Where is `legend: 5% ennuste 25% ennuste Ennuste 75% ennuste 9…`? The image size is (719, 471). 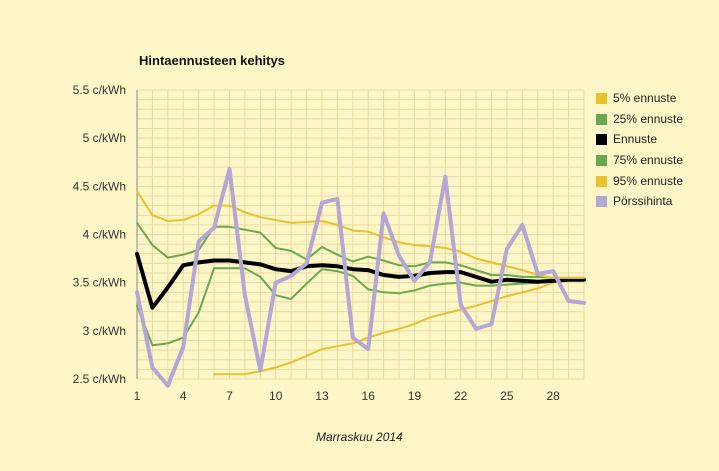 legend: 5% ennuste 25% ennuste Ennuste 75% ennuste 9… is located at coordinates (639, 150).